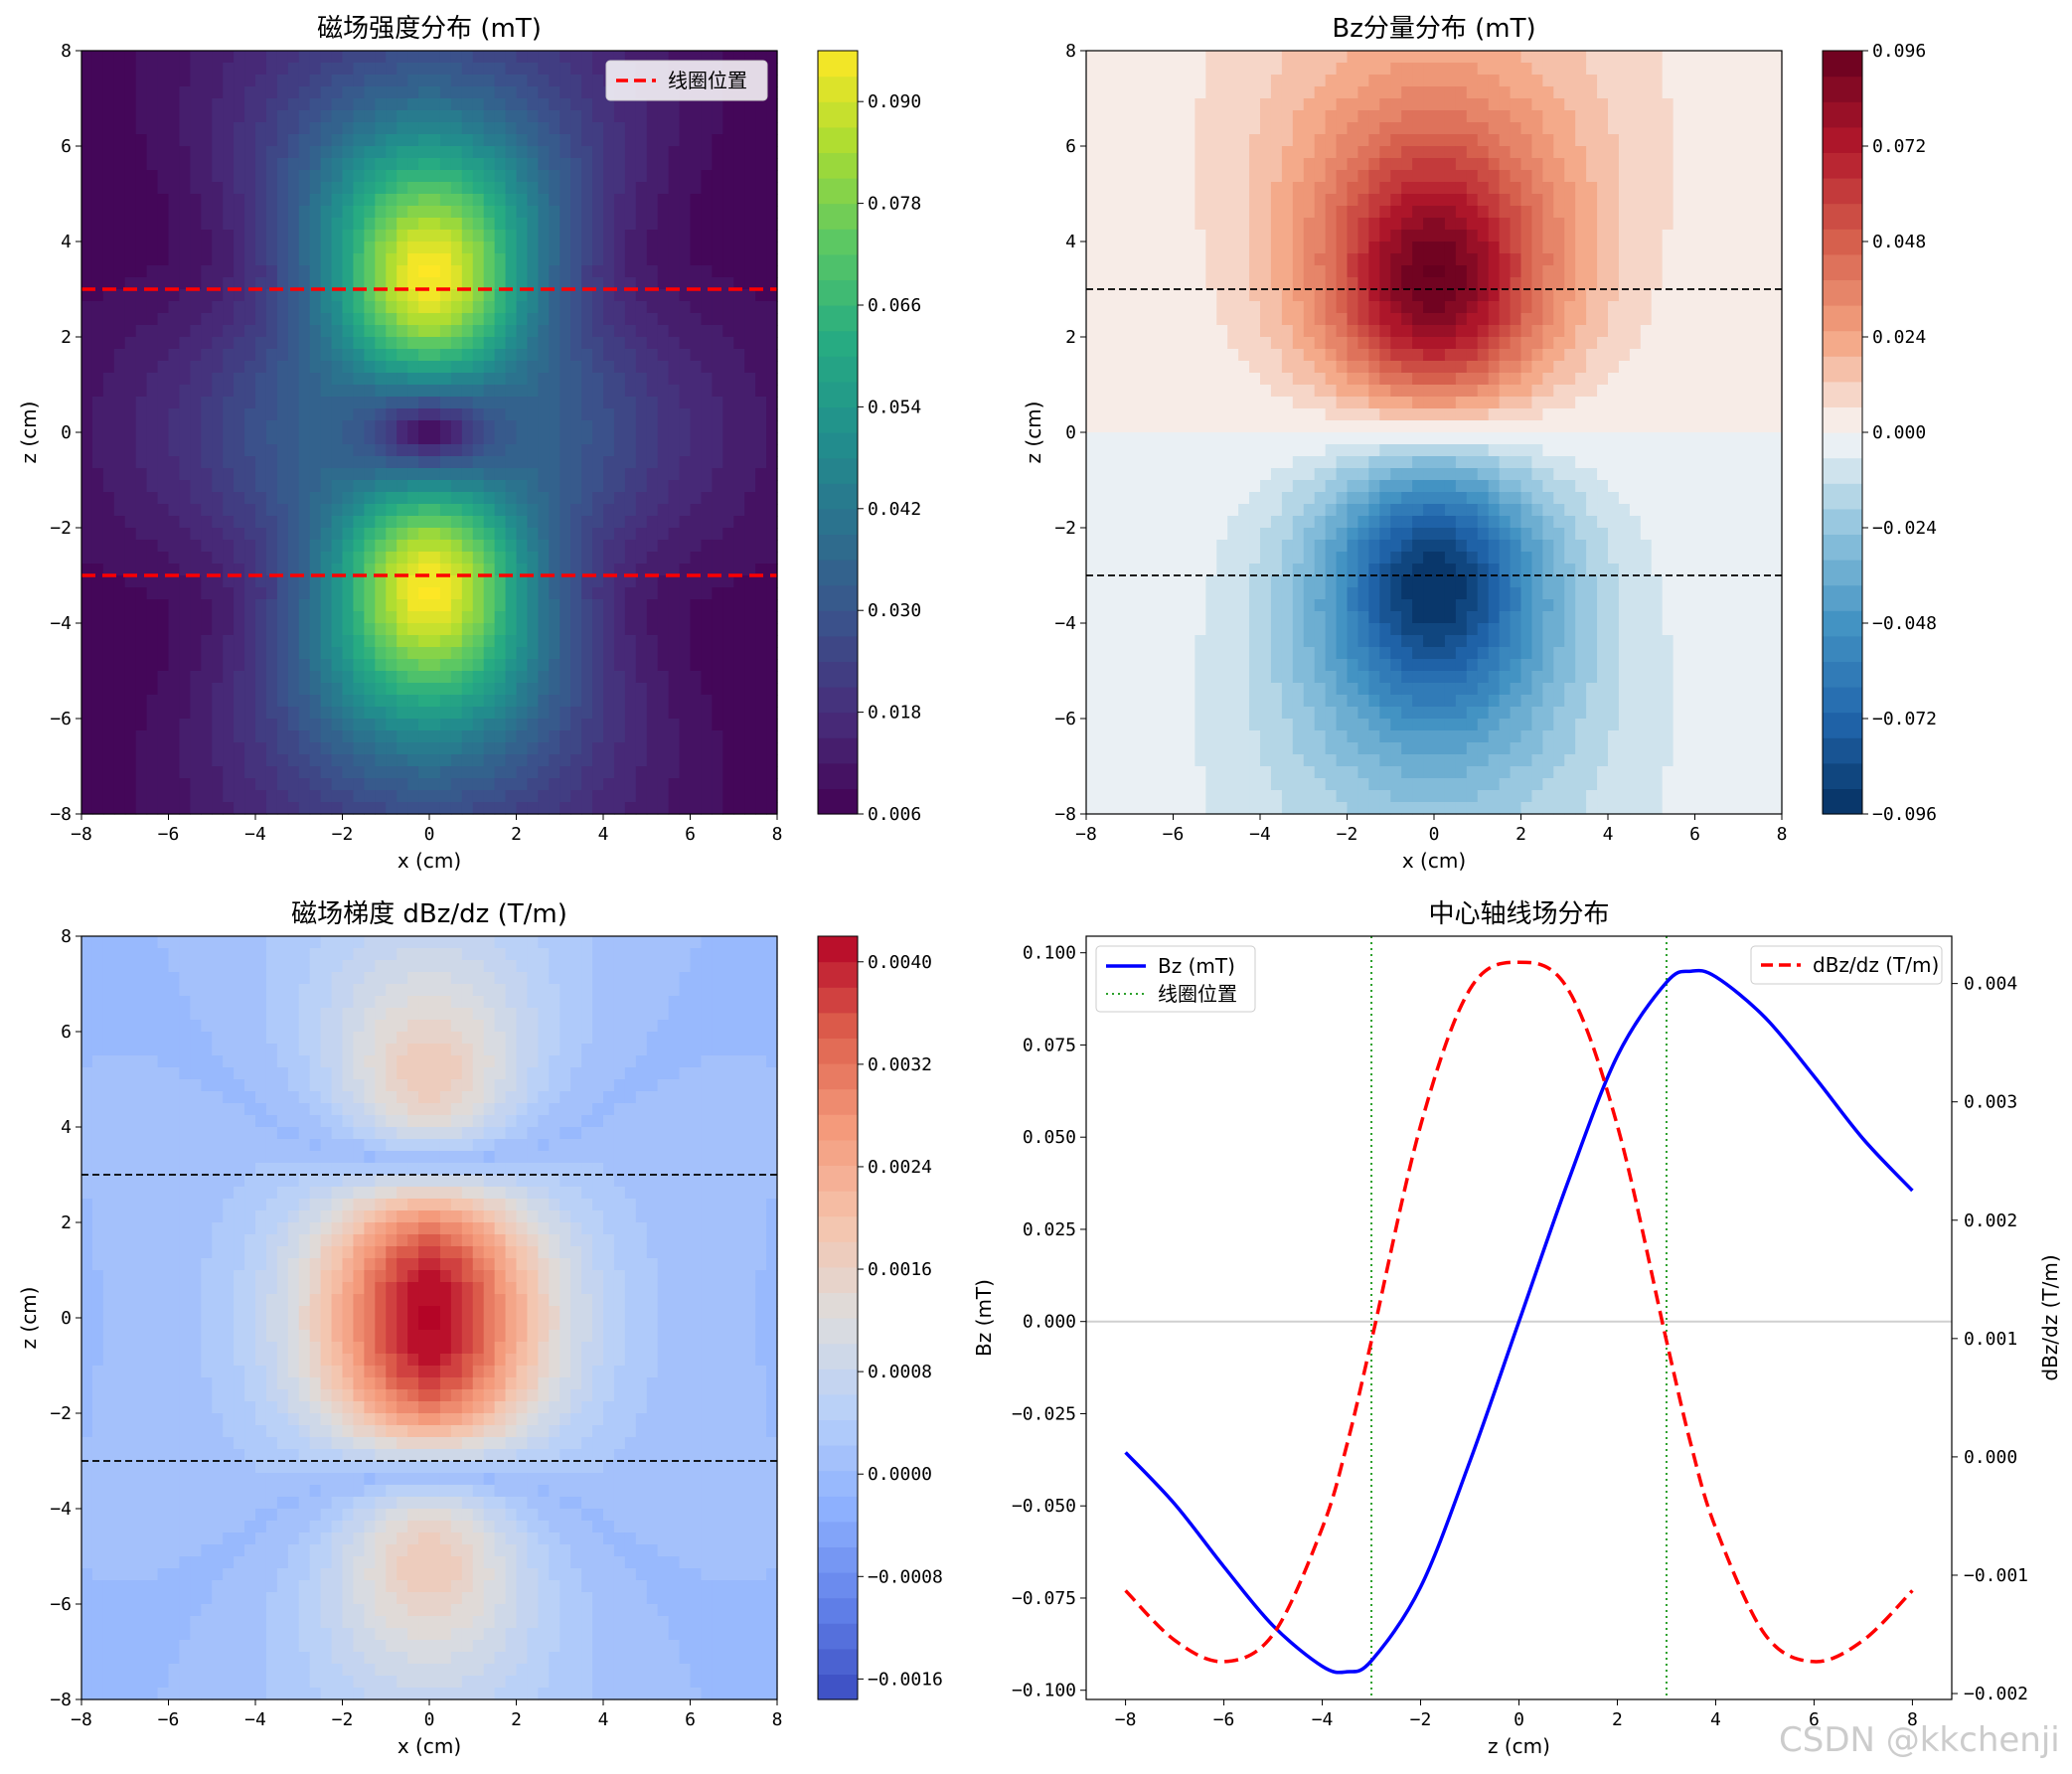 This screenshot has width=2072, height=1774. Describe the element at coordinates (838, 496) in the screenshot. I see `colorbar-band` at that location.